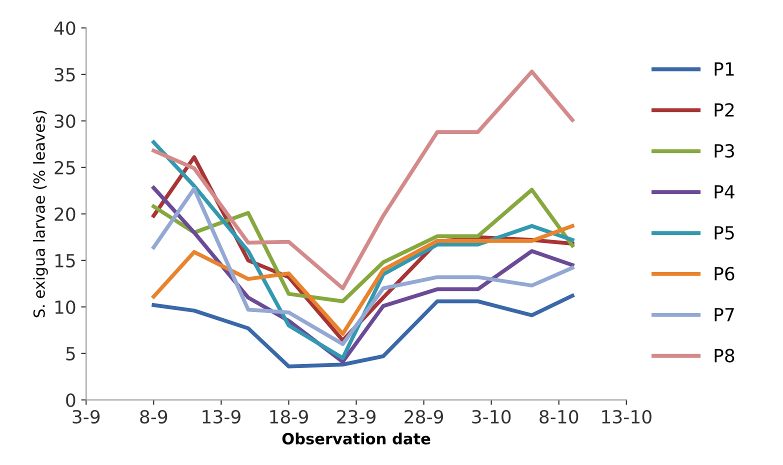 The height and width of the screenshot is (465, 783). Describe the element at coordinates (724, 191) in the screenshot. I see `legend-label: P4` at that location.